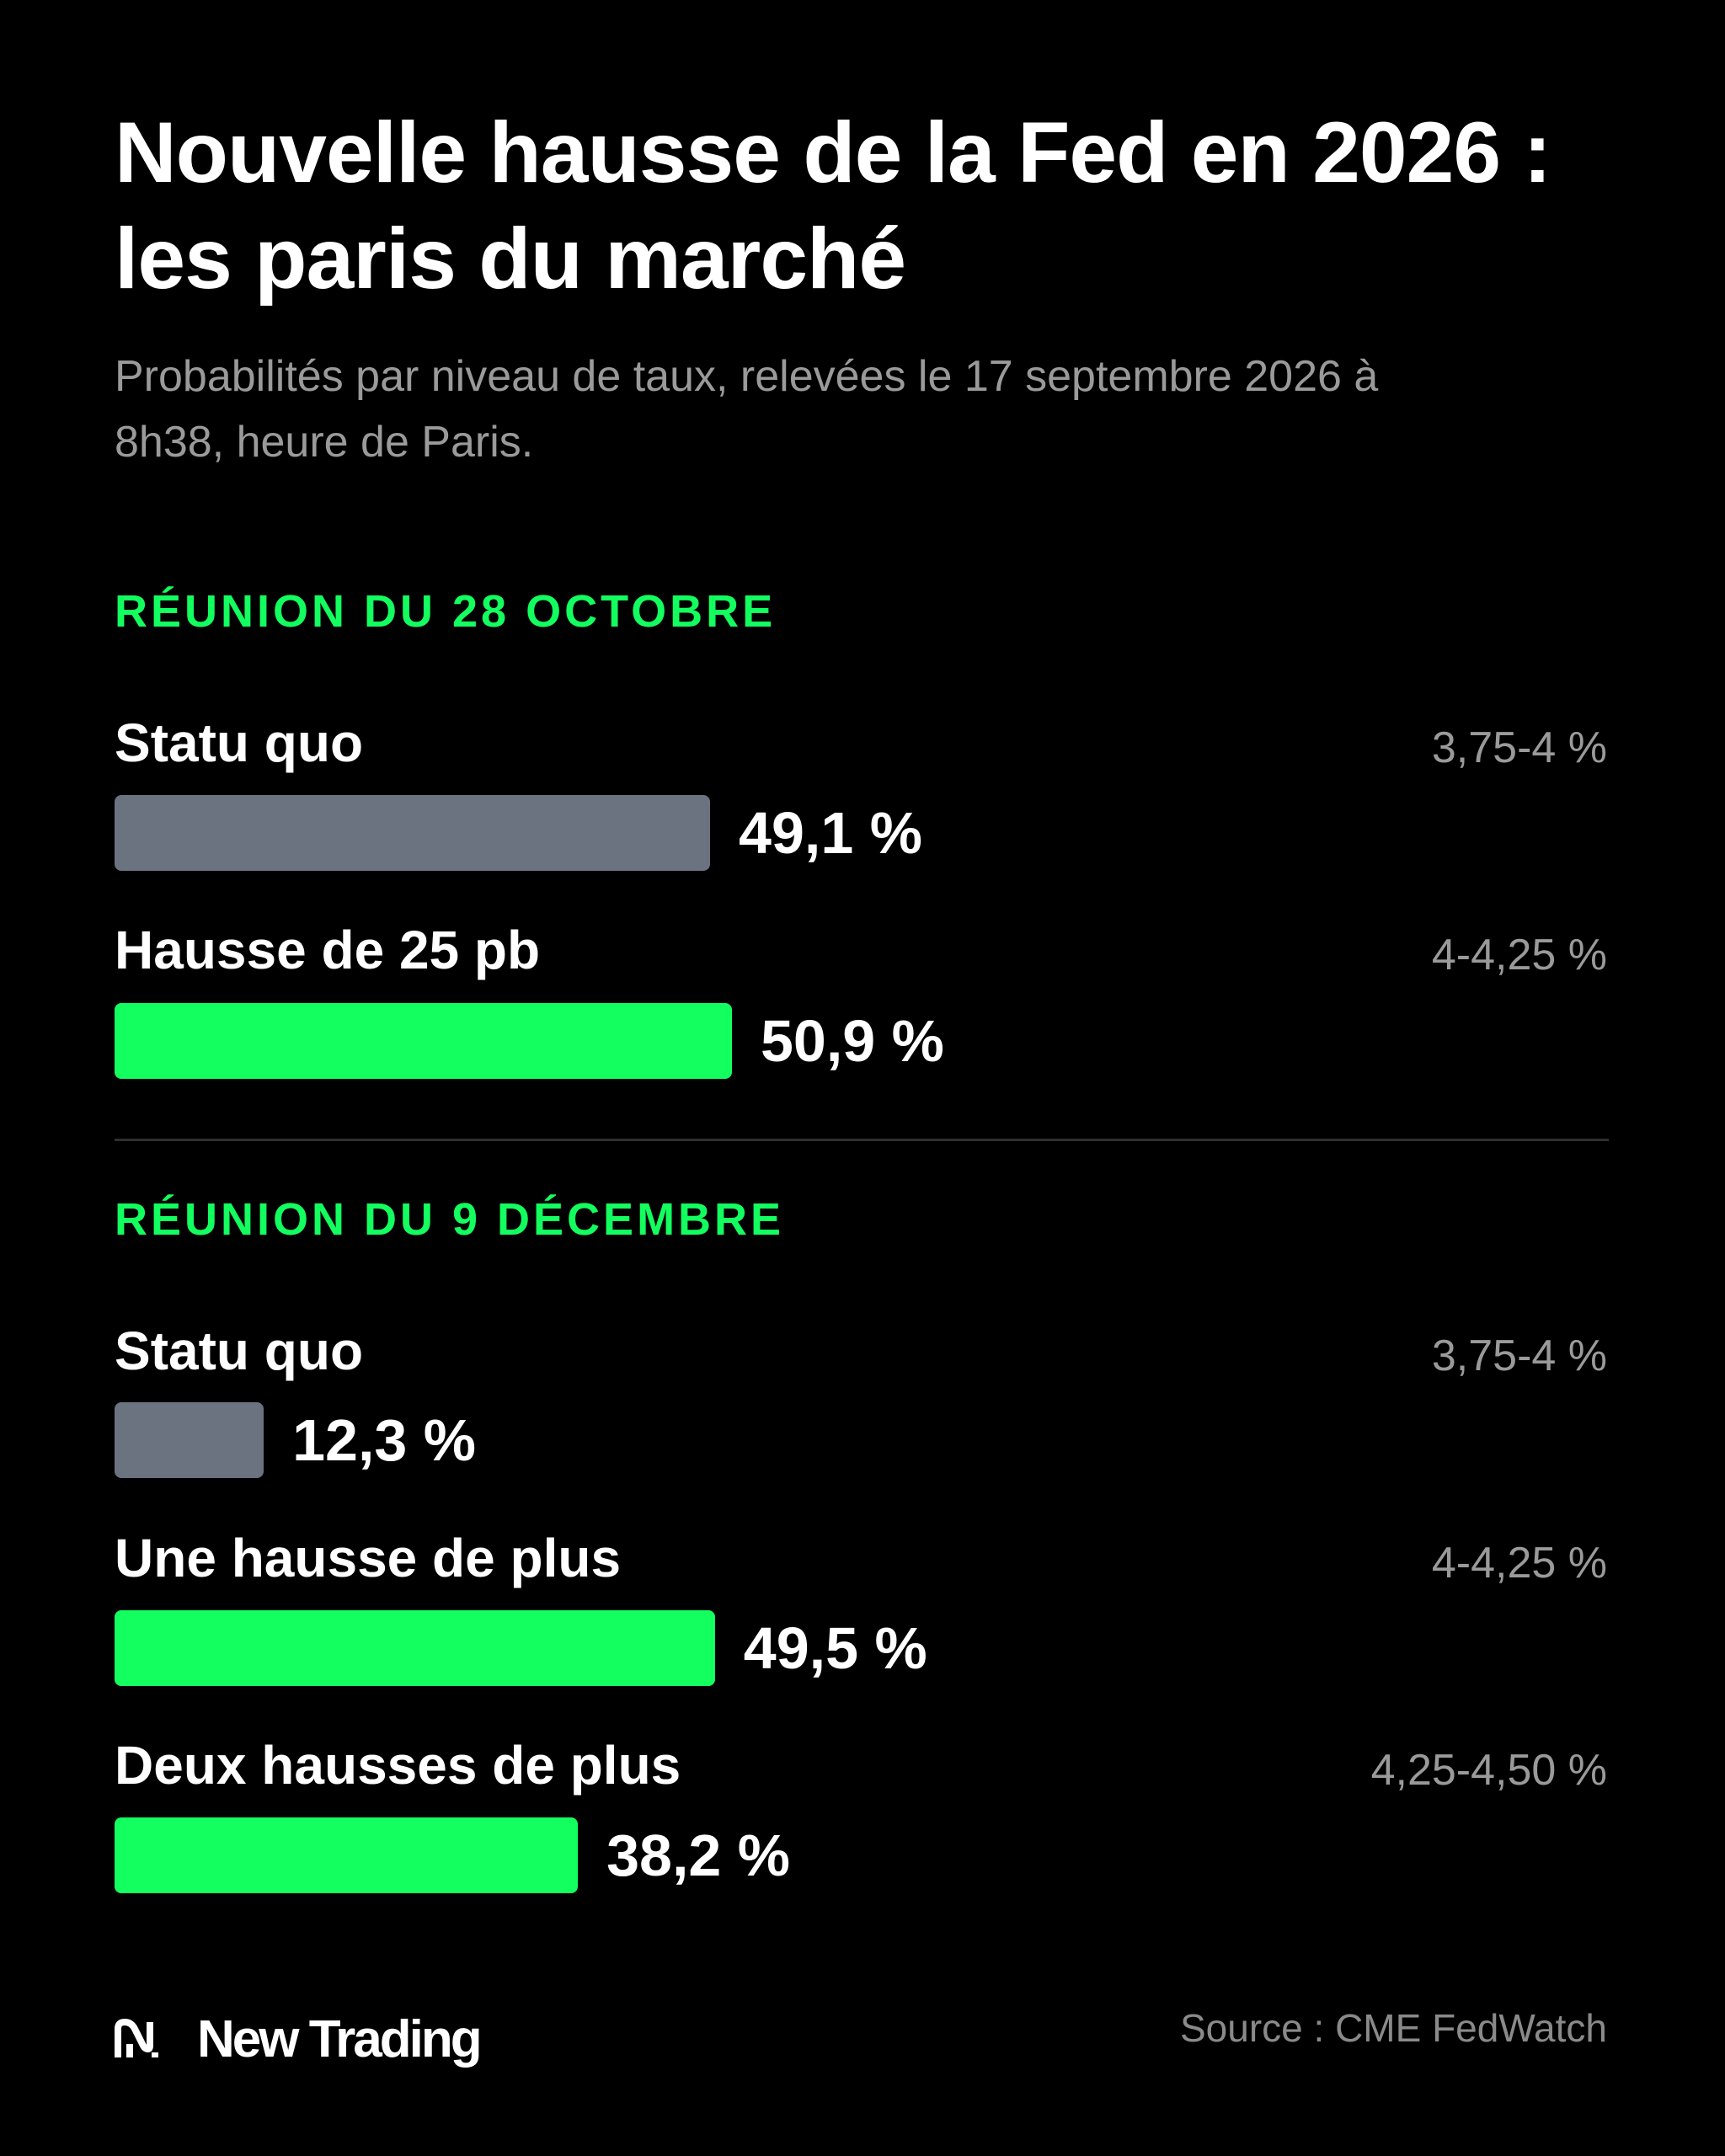 The height and width of the screenshot is (2156, 1725). I want to click on brand-name: New Trading, so click(340, 2039).